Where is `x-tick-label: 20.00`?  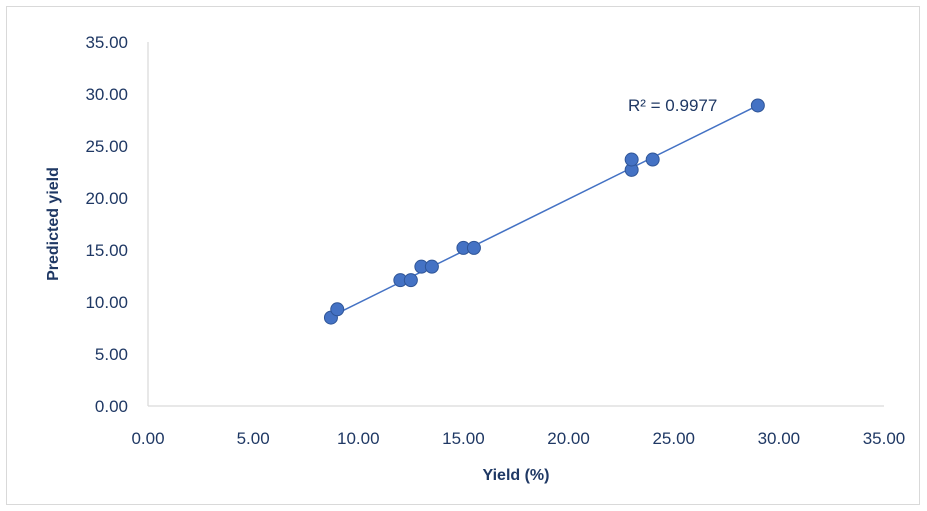
x-tick-label: 20.00 is located at coordinates (568, 438).